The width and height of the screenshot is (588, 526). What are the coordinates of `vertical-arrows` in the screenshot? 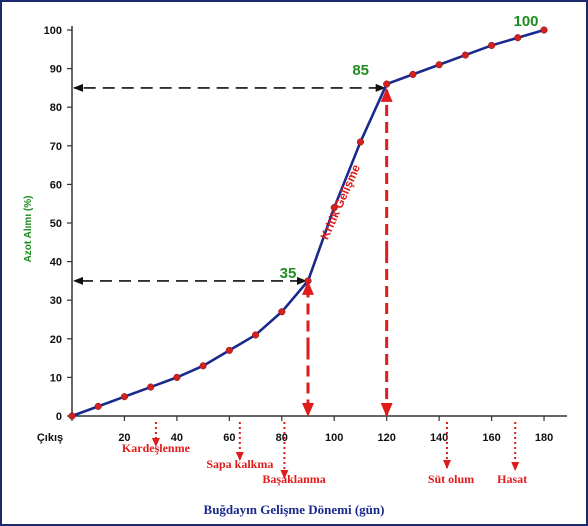 It's located at (347, 252).